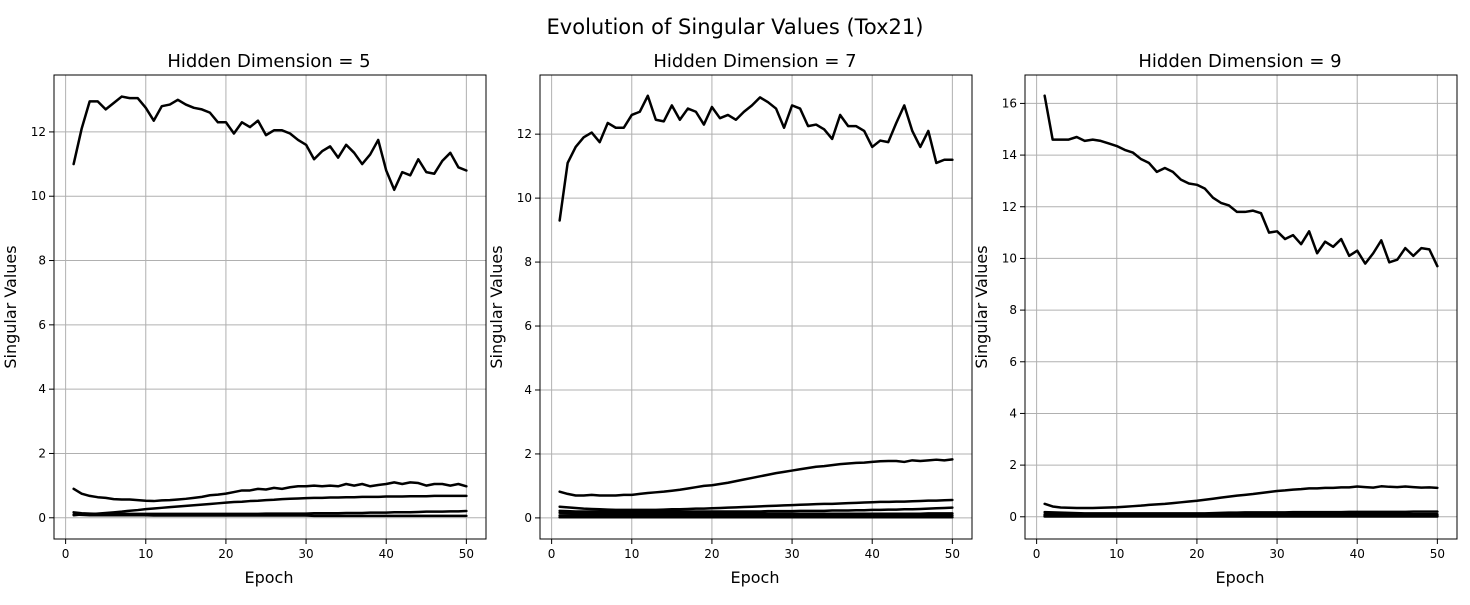  Describe the element at coordinates (735, 27) in the screenshot. I see `figure-title: Evolution of Singular Values (Tox21)` at that location.